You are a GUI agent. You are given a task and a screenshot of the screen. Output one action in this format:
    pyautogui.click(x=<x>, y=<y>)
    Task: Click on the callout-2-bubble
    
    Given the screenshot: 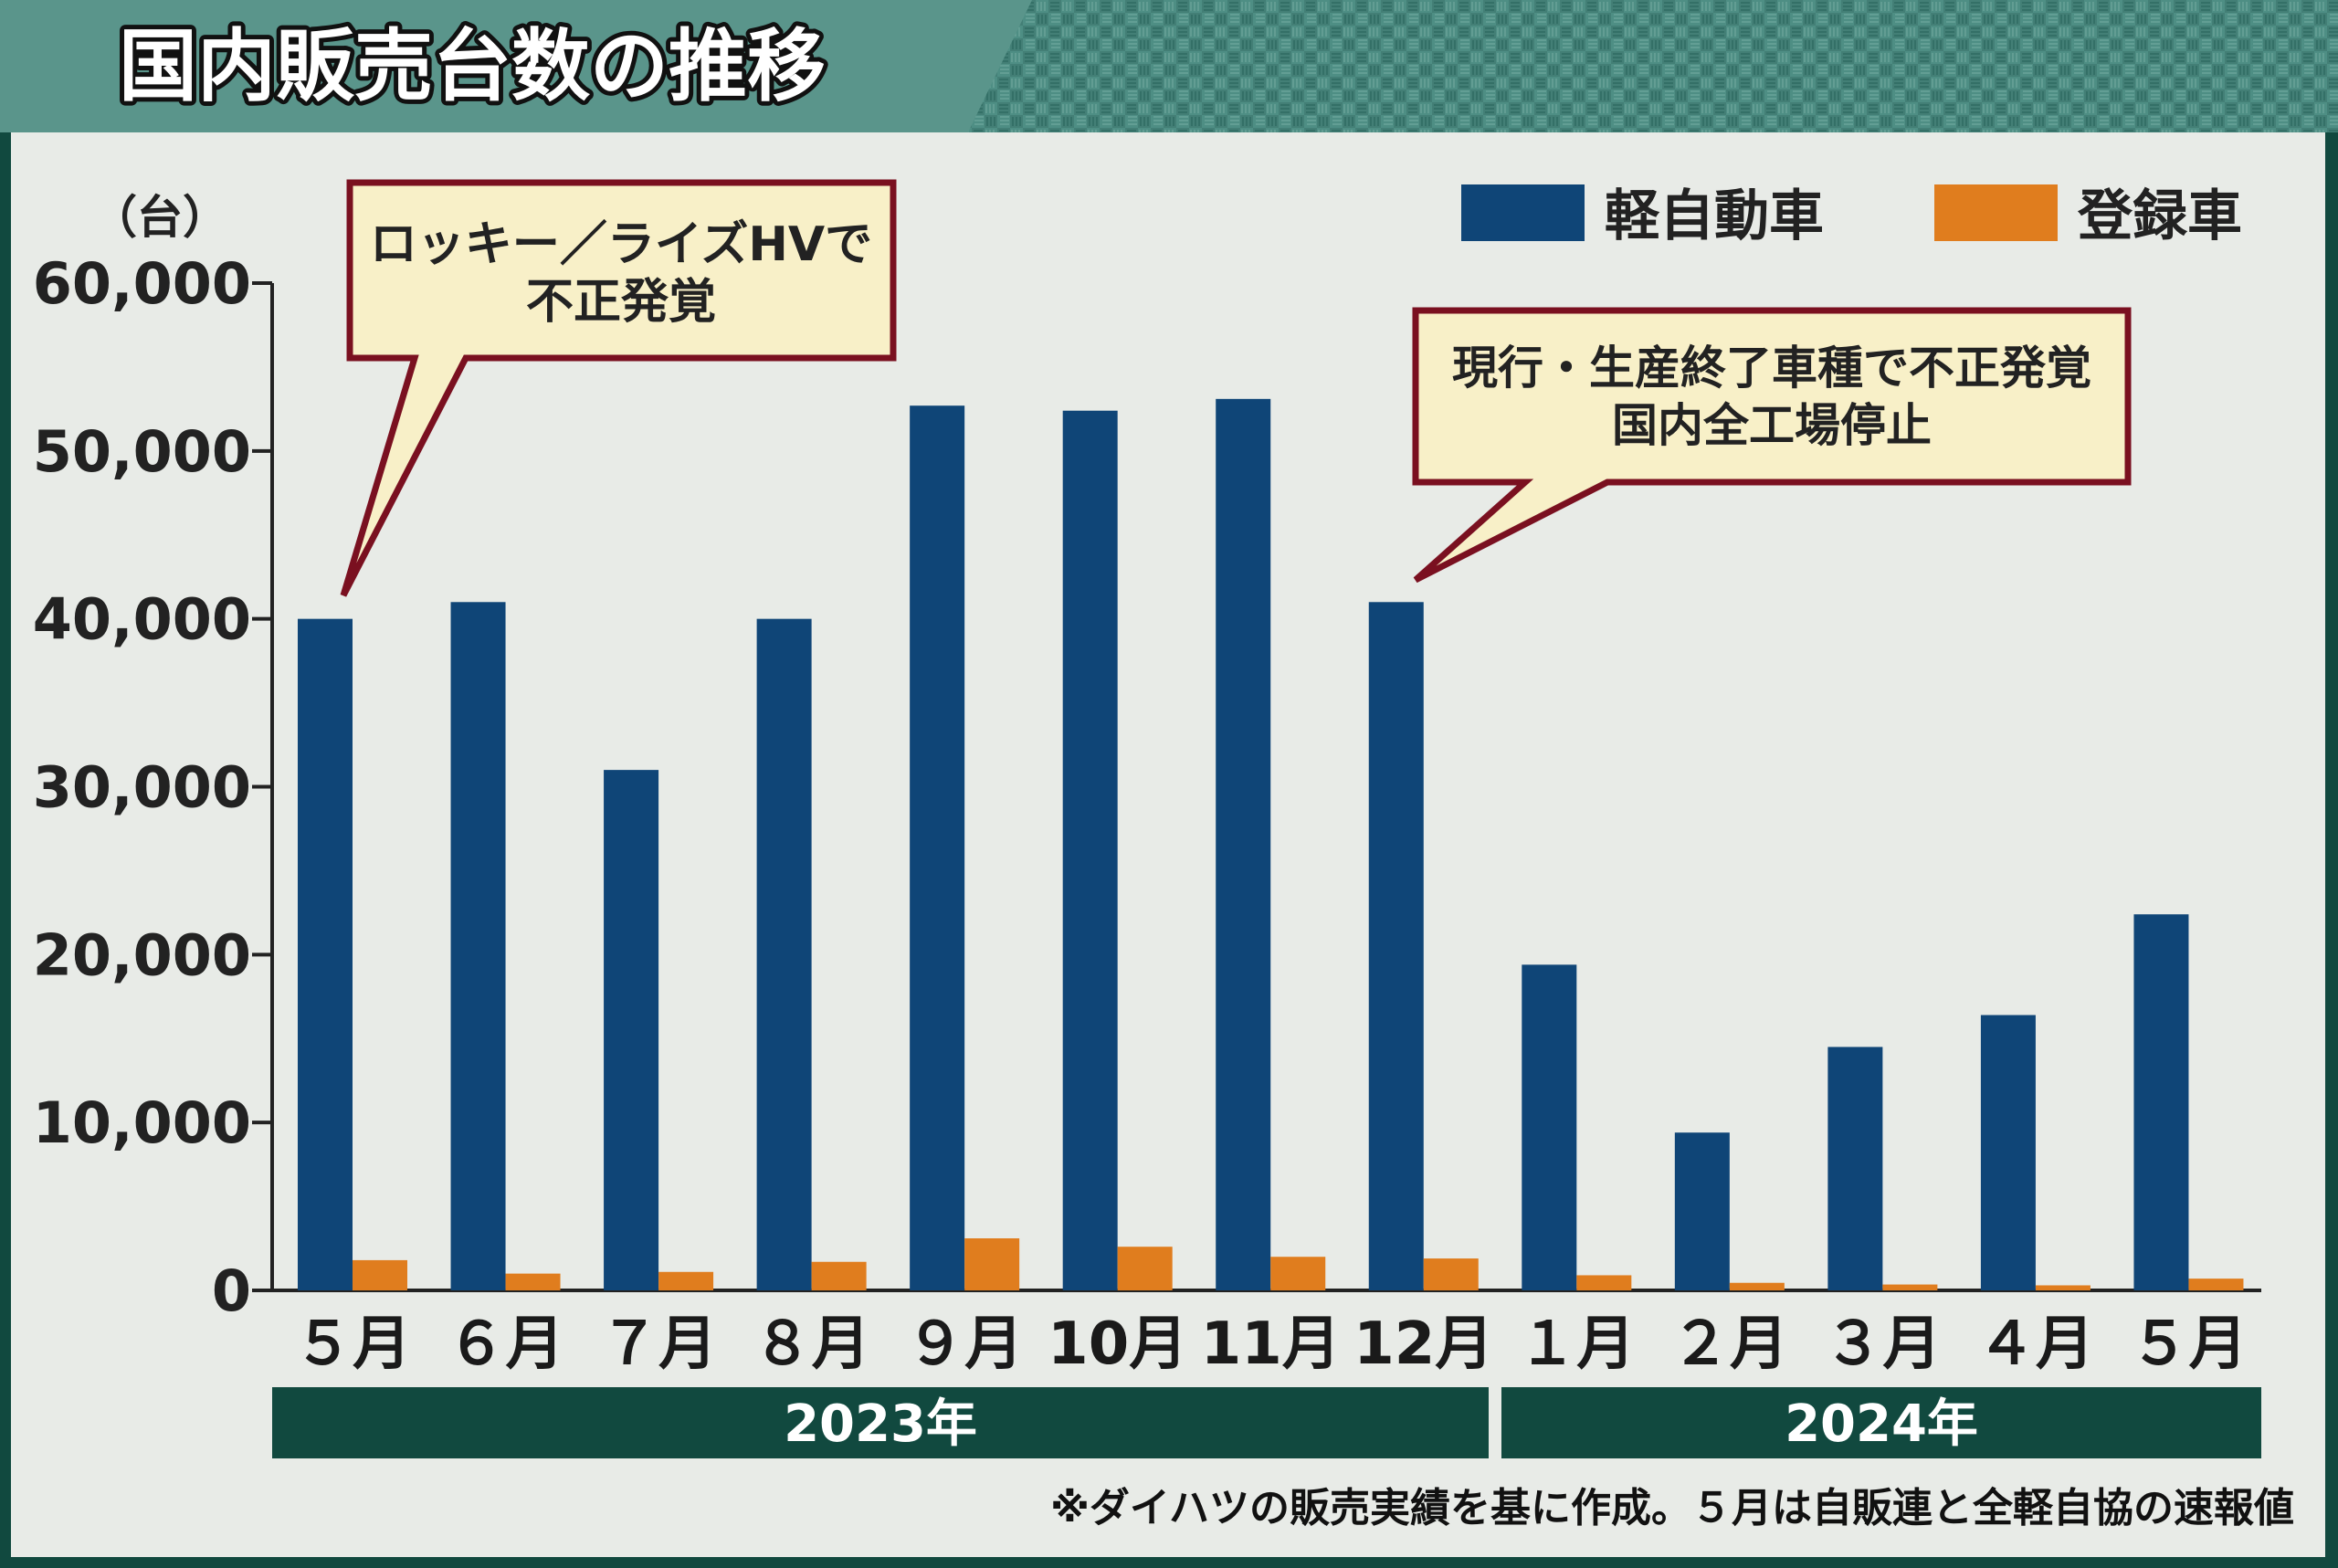 What is the action you would take?
    pyautogui.click(x=1772, y=445)
    